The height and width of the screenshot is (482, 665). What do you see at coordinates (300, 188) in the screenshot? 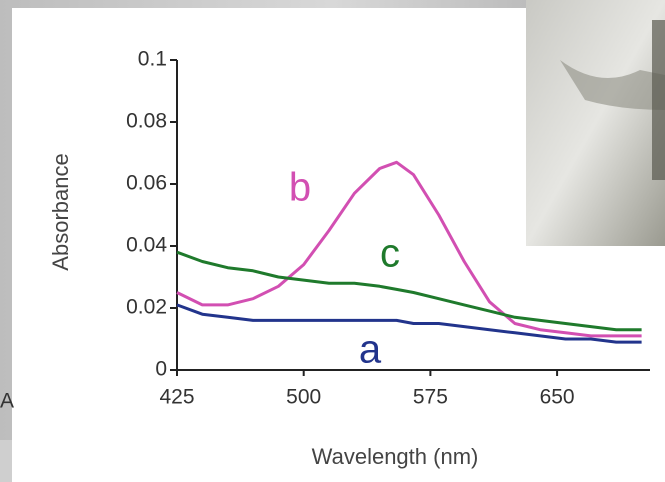
I see `curve-label: b` at bounding box center [300, 188].